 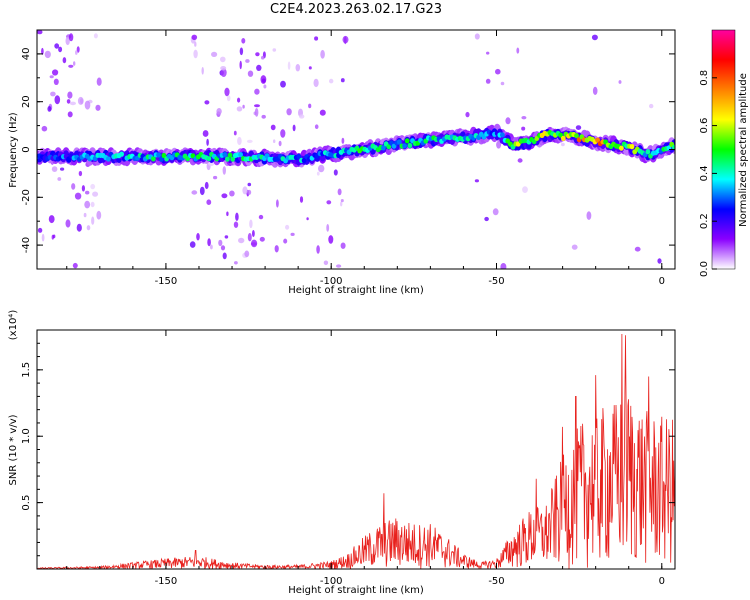 I want to click on spec-ytick-label: 0, so click(x=26, y=149).